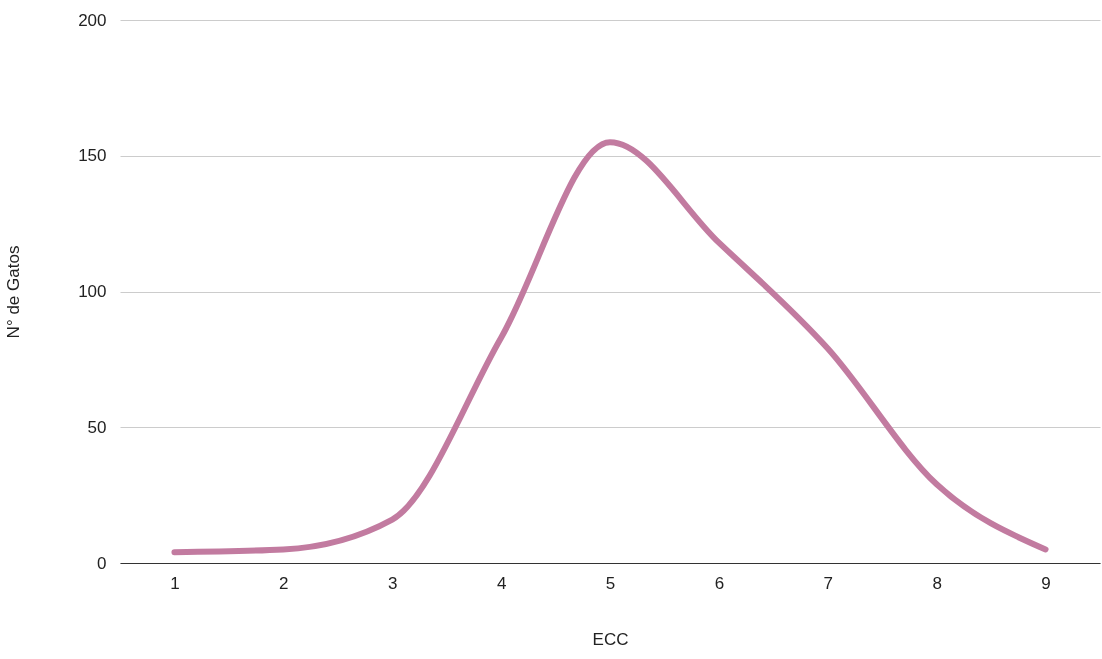 Image resolution: width=1102 pixels, height=659 pixels. Describe the element at coordinates (937, 583) in the screenshot. I see `x-tick-label: 8` at that location.